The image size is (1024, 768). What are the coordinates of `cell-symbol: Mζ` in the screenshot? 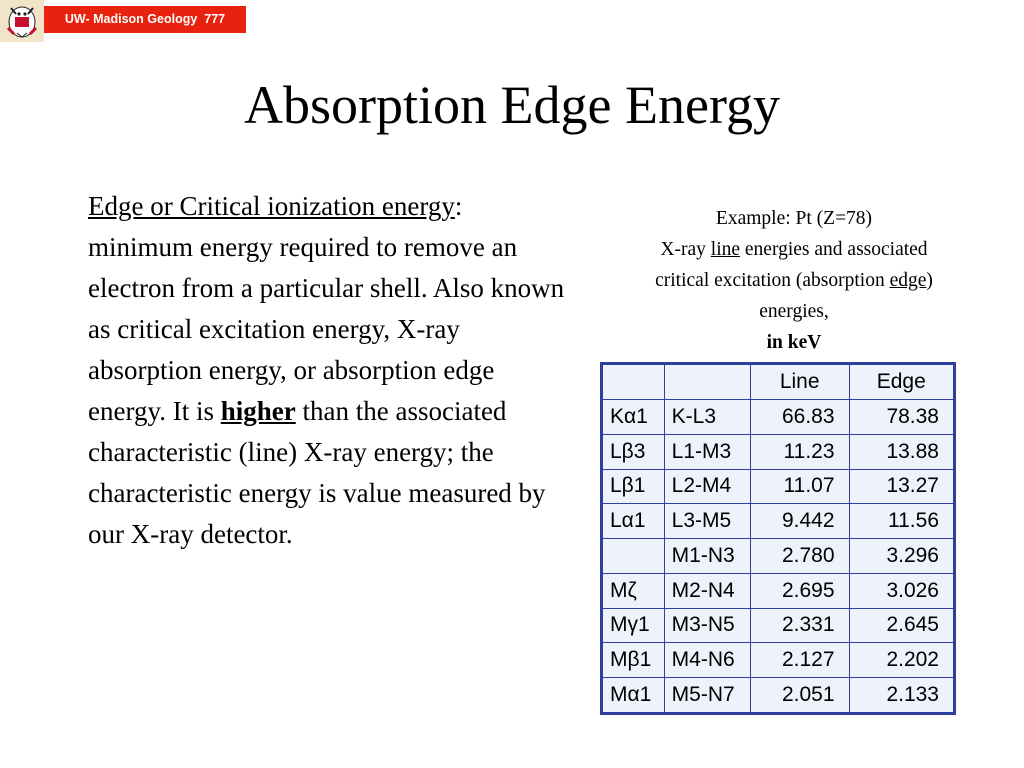 It's located at (633, 590).